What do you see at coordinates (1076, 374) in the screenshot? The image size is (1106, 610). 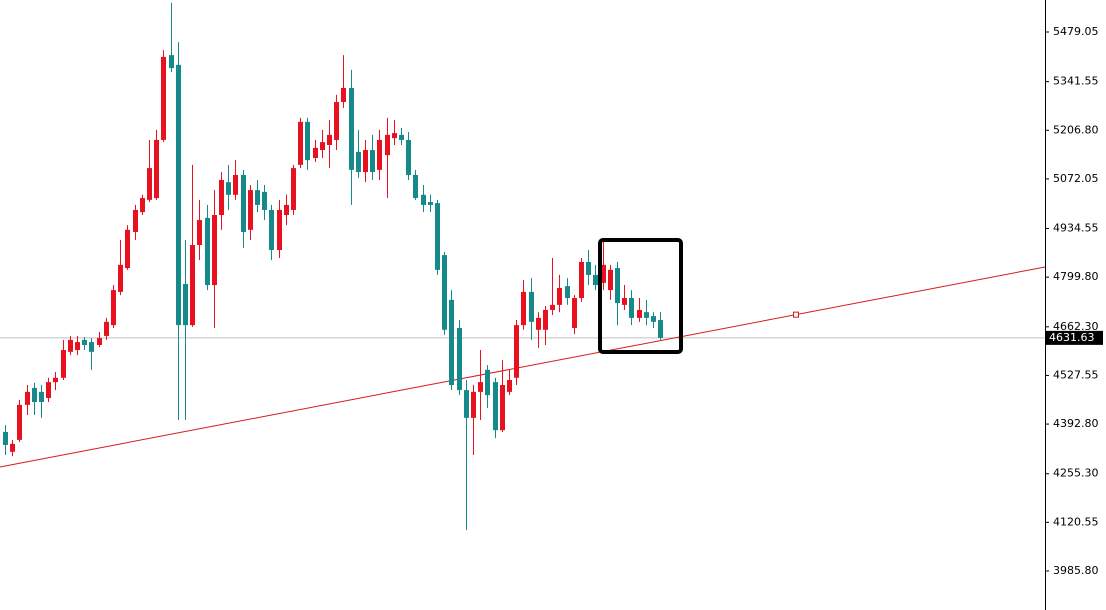 I see `y-tick-label: 4527.55` at bounding box center [1076, 374].